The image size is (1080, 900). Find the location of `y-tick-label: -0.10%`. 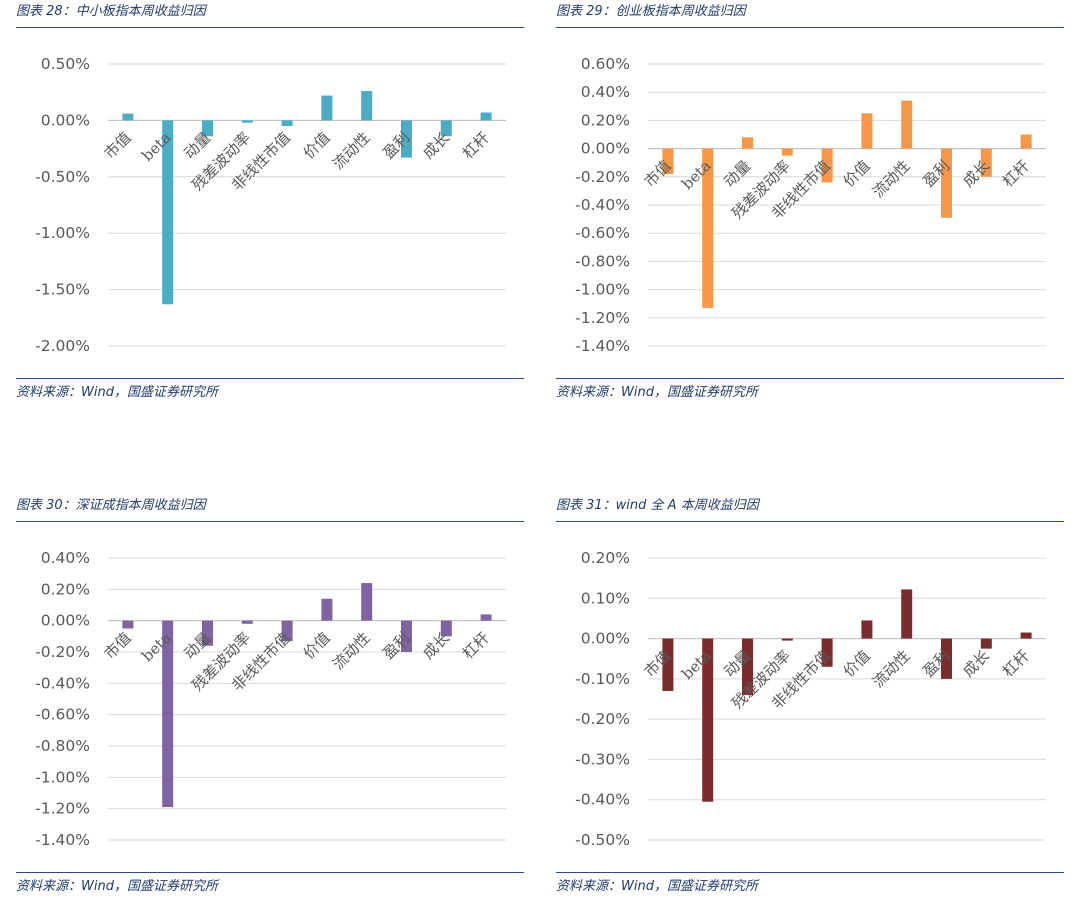

y-tick-label: -0.10% is located at coordinates (602, 679).